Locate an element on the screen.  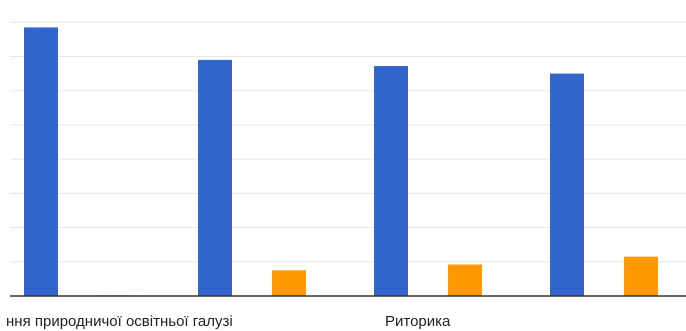
x-tick-label: ння природничої освітньої галузі is located at coordinates (119, 321).